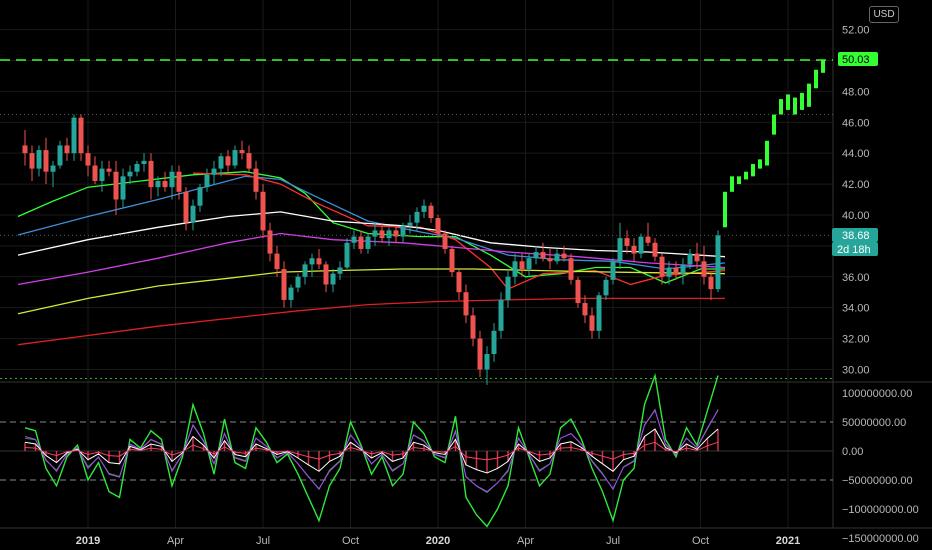 This screenshot has height=550, width=932. What do you see at coordinates (852, 452) in the screenshot?
I see `oscillator-tick-label: 0.00` at bounding box center [852, 452].